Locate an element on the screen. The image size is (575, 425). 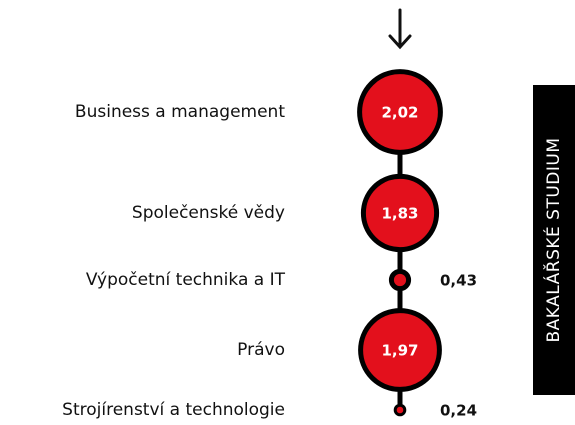
value-label: 2,02 is located at coordinates (399, 113).